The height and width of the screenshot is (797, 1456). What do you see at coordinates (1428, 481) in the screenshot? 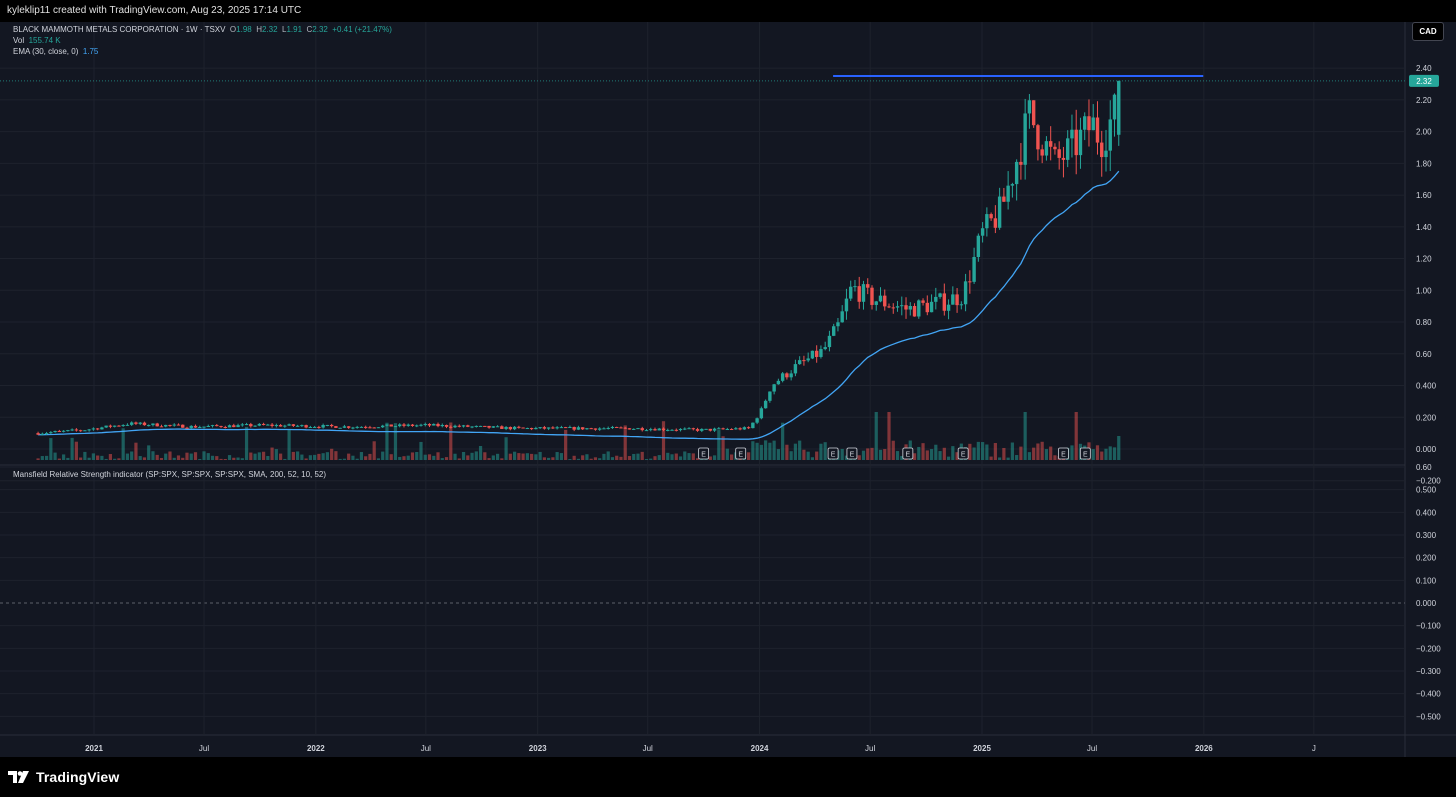
I see `y-tick-label: −0.200` at bounding box center [1428, 481].